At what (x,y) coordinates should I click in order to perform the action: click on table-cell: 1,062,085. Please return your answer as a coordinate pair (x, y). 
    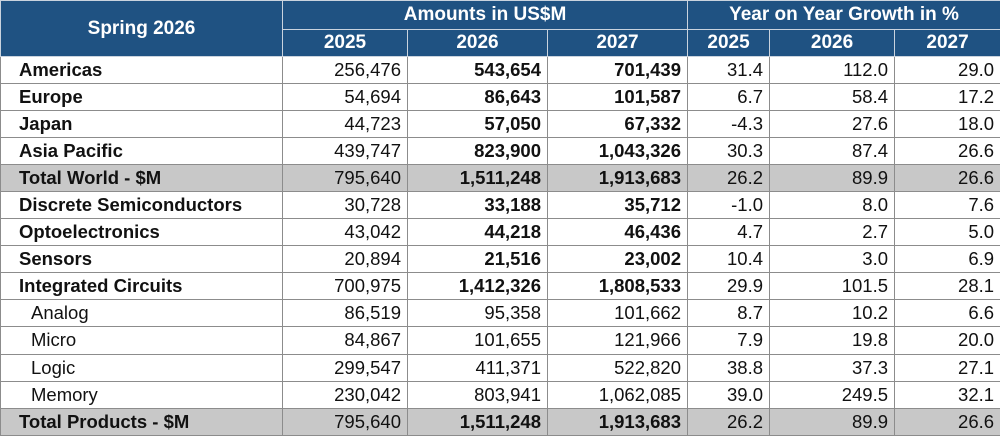
    Looking at the image, I should click on (618, 394).